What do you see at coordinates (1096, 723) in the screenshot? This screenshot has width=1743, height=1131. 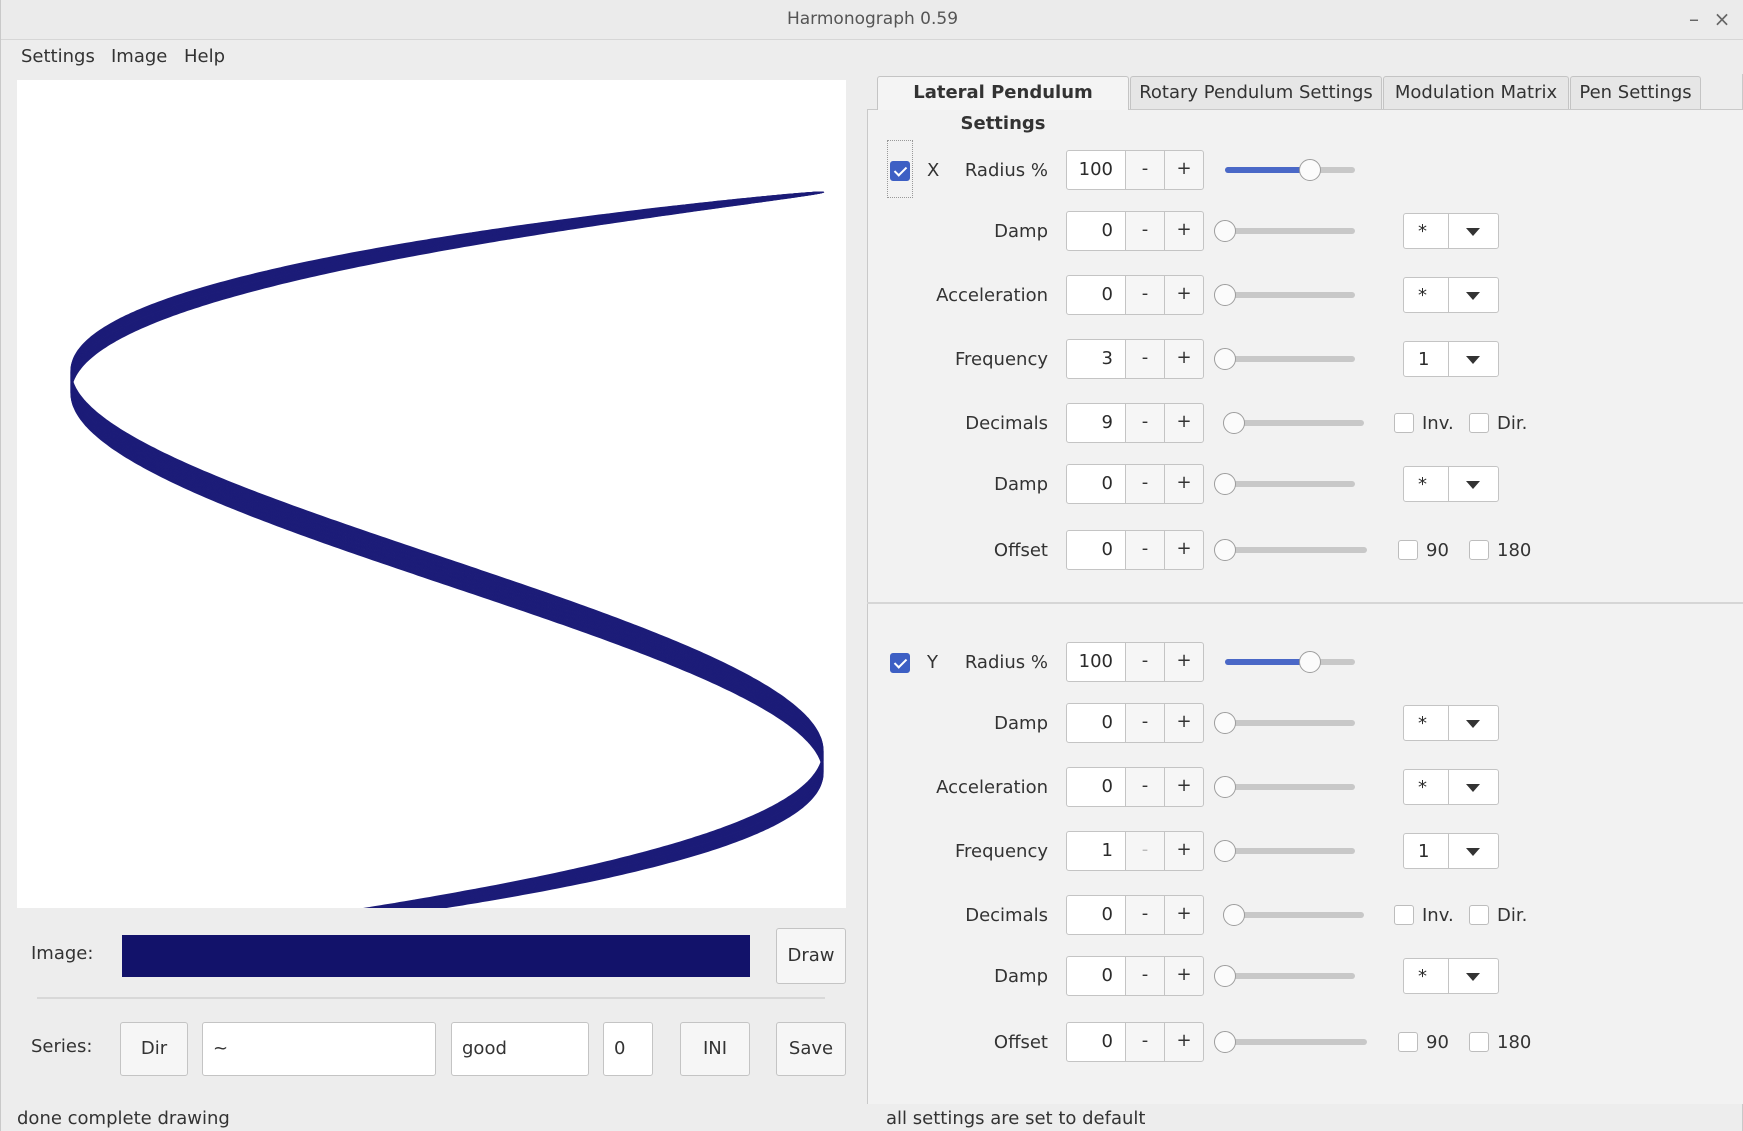 I see `y-damp1-value: 0` at bounding box center [1096, 723].